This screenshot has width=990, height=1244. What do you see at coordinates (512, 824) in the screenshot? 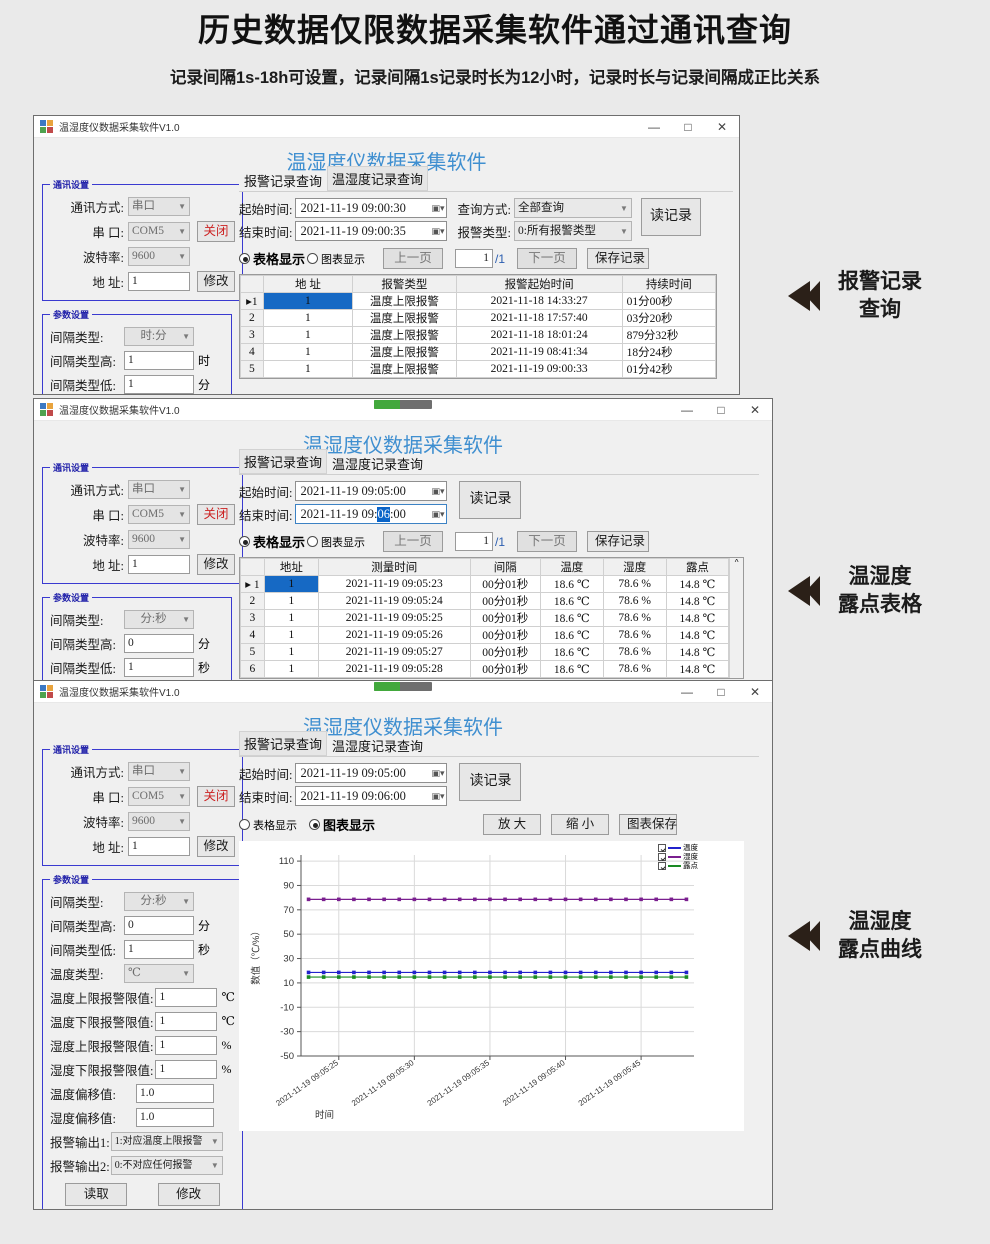
I see `zoom-in-button: 放 大` at bounding box center [512, 824].